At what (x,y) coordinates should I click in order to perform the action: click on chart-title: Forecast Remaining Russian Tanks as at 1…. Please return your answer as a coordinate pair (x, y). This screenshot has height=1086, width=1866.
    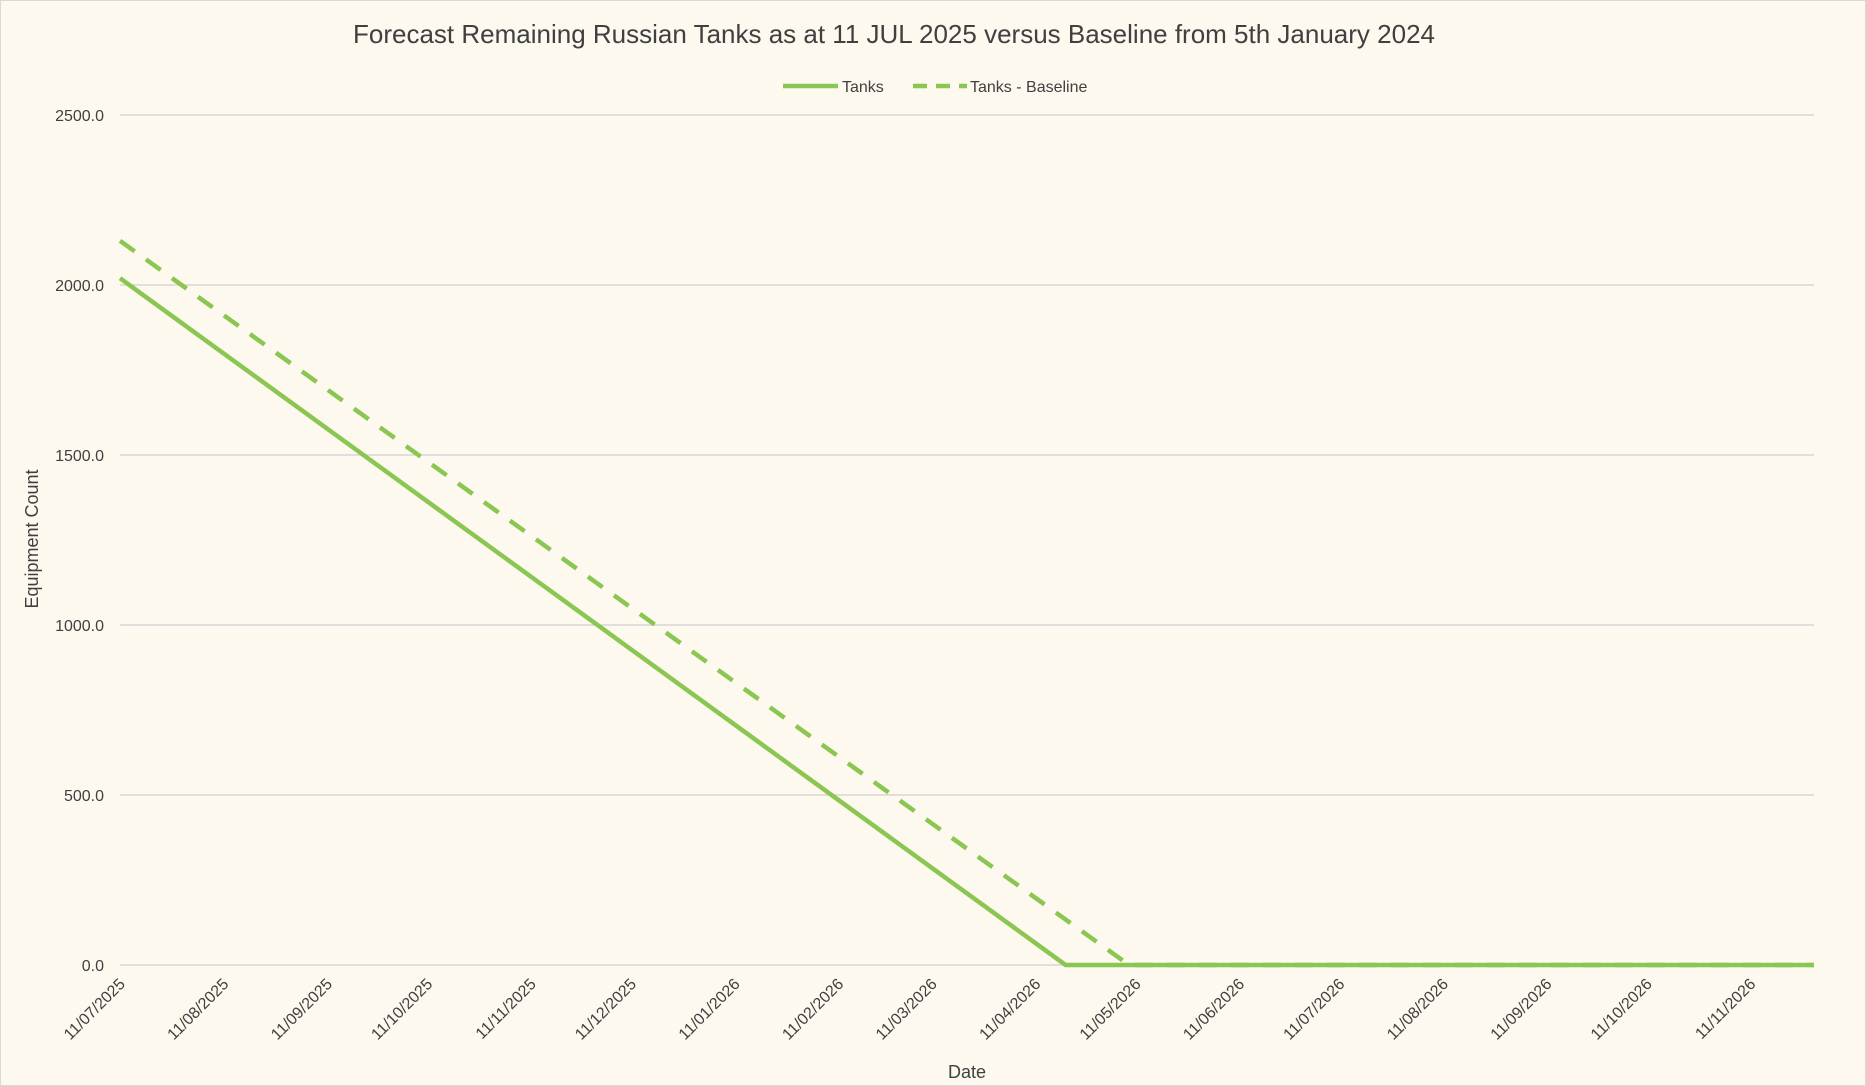
    Looking at the image, I should click on (894, 34).